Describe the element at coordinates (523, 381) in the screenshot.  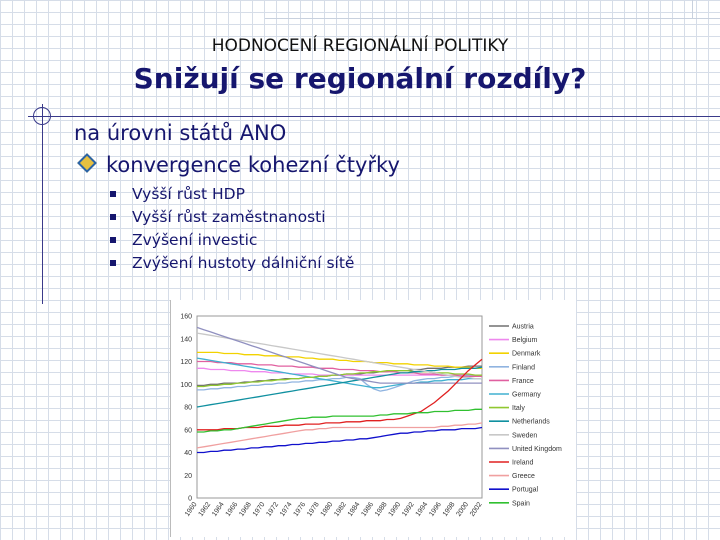
I see `legend-label: France` at that location.